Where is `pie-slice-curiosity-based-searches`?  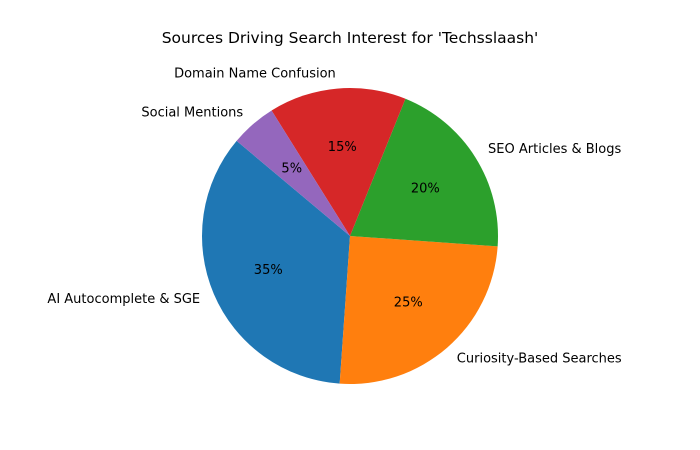 pie-slice-curiosity-based-searches is located at coordinates (418, 310).